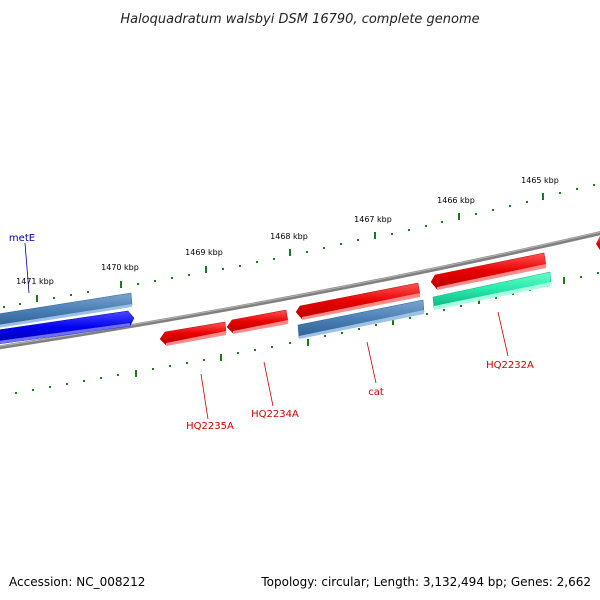  What do you see at coordinates (67, 327) in the screenshot?
I see `gene-feature-inner-blue` at bounding box center [67, 327].